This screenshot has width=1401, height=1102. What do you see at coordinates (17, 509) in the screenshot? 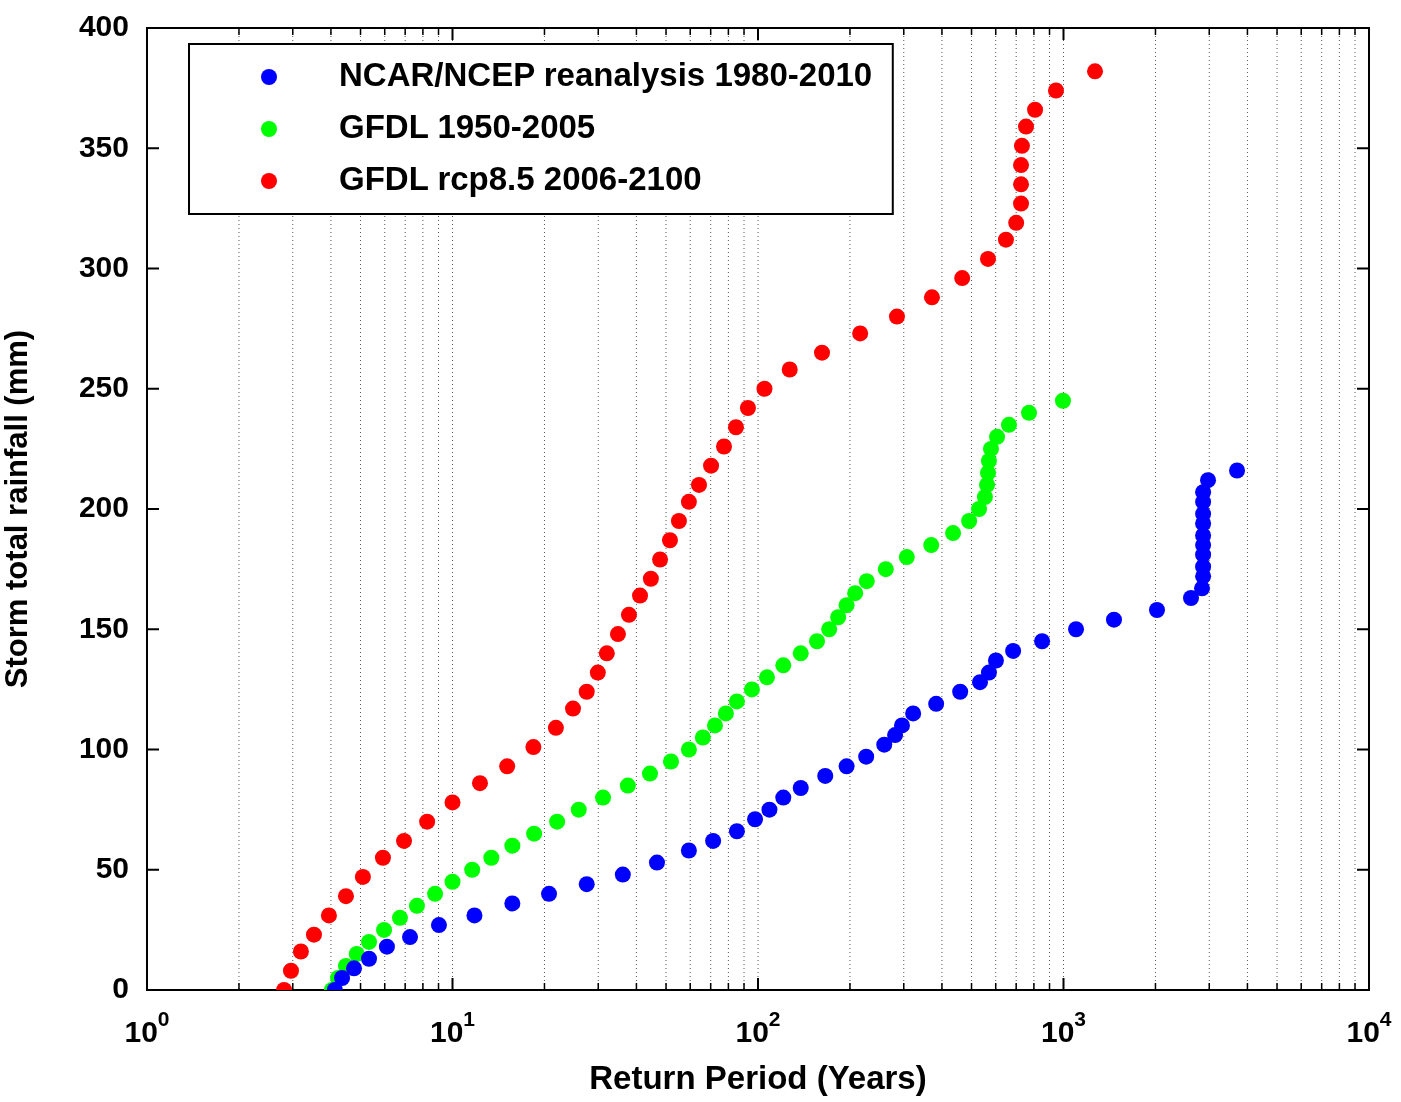
I see `y-axis-title: Storm total rainfall (mm)` at bounding box center [17, 509].